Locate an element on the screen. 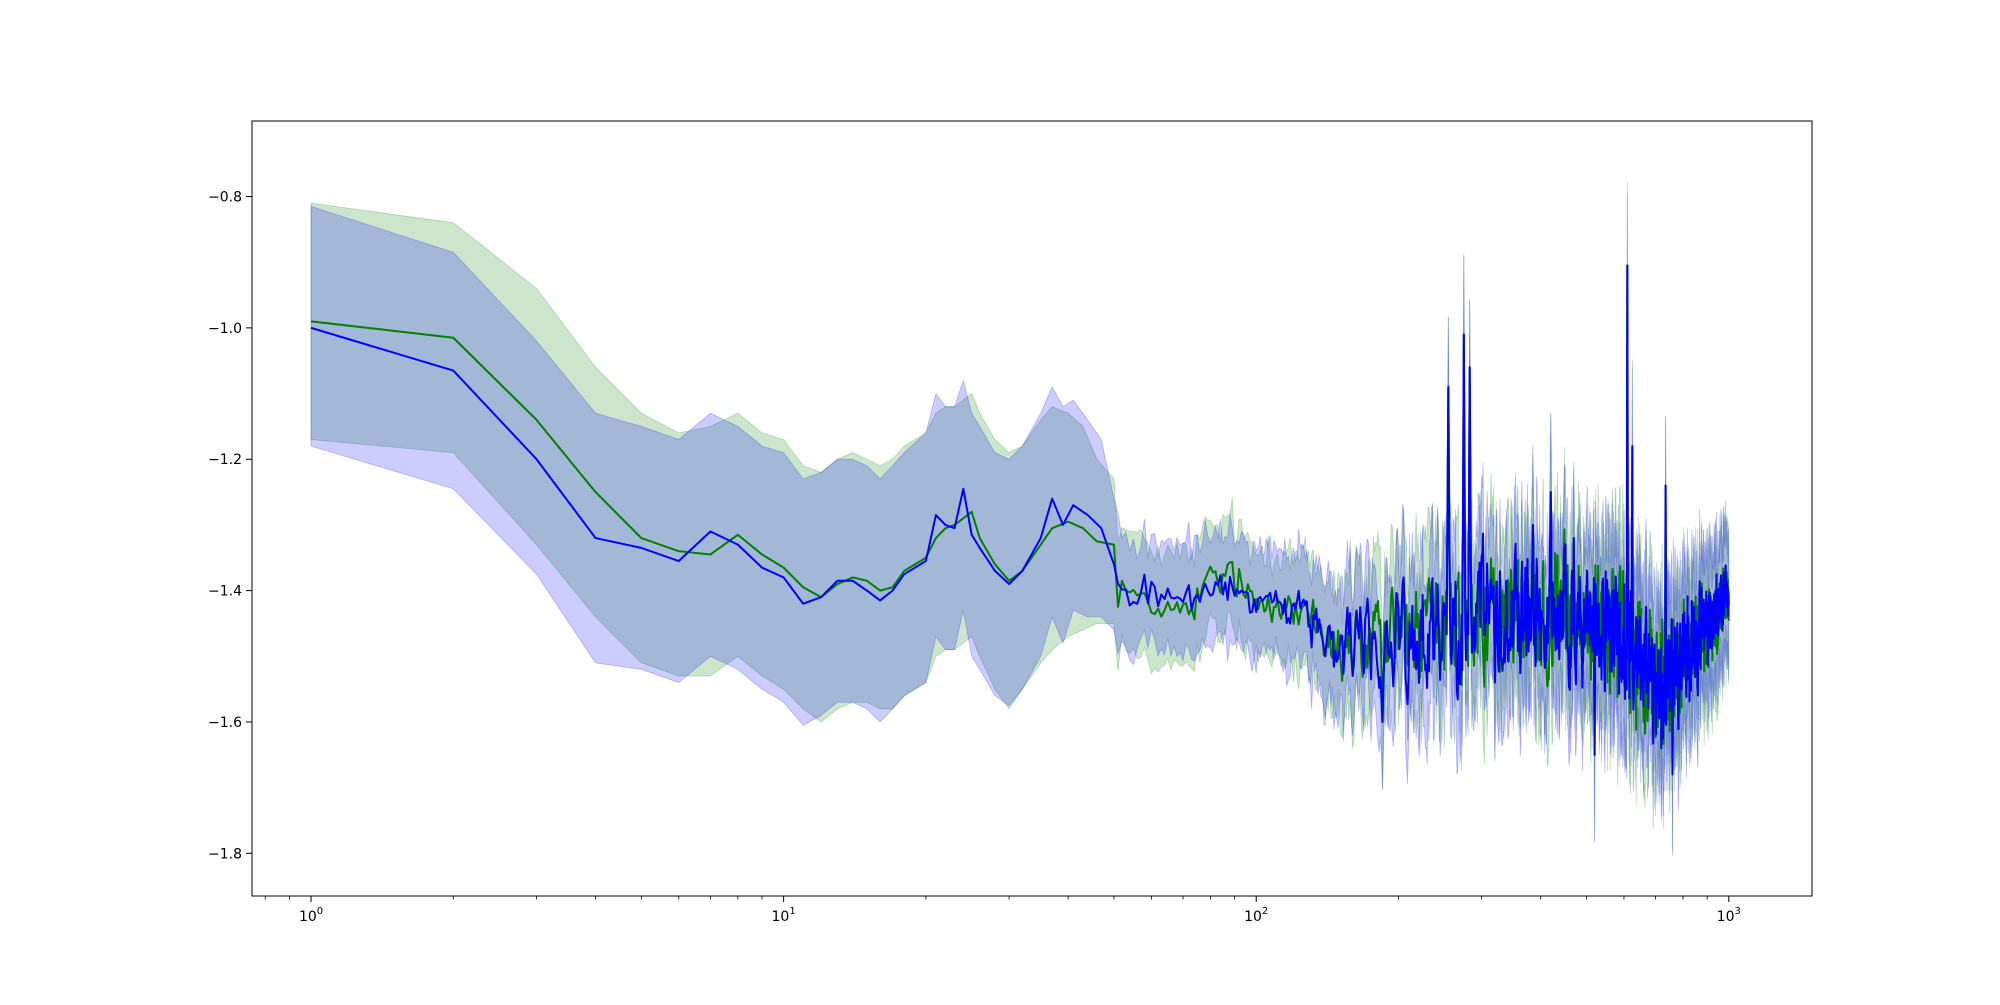 Image resolution: width=2000 pixels, height=1005 pixels. y-tick-label: −1.8 is located at coordinates (225, 854).